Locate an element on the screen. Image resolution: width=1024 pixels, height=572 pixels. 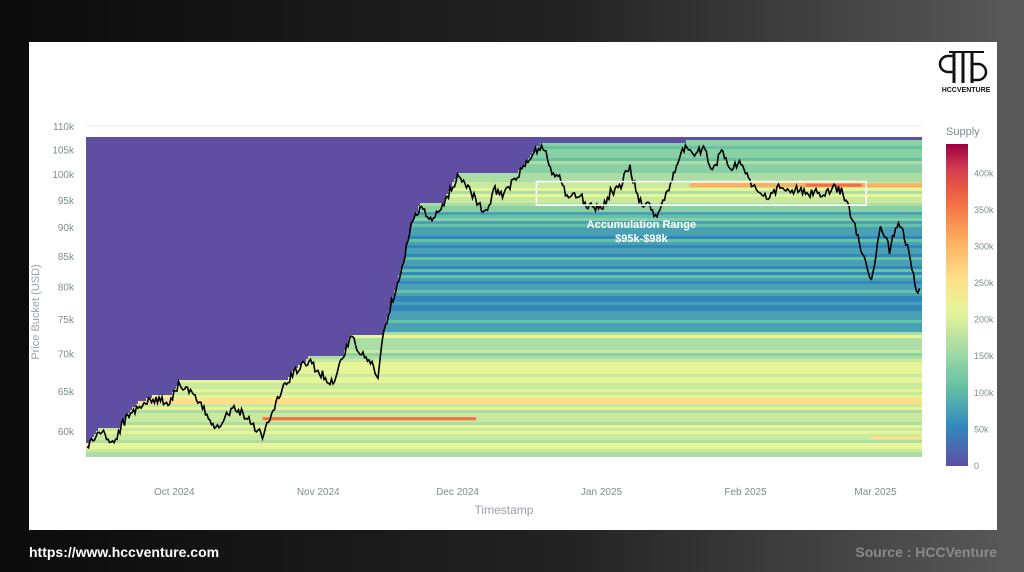
y-axis: 60k 65k 70k 75k 80k 85k 90k 95k 100k 105k 110k is located at coordinates (63, 280).